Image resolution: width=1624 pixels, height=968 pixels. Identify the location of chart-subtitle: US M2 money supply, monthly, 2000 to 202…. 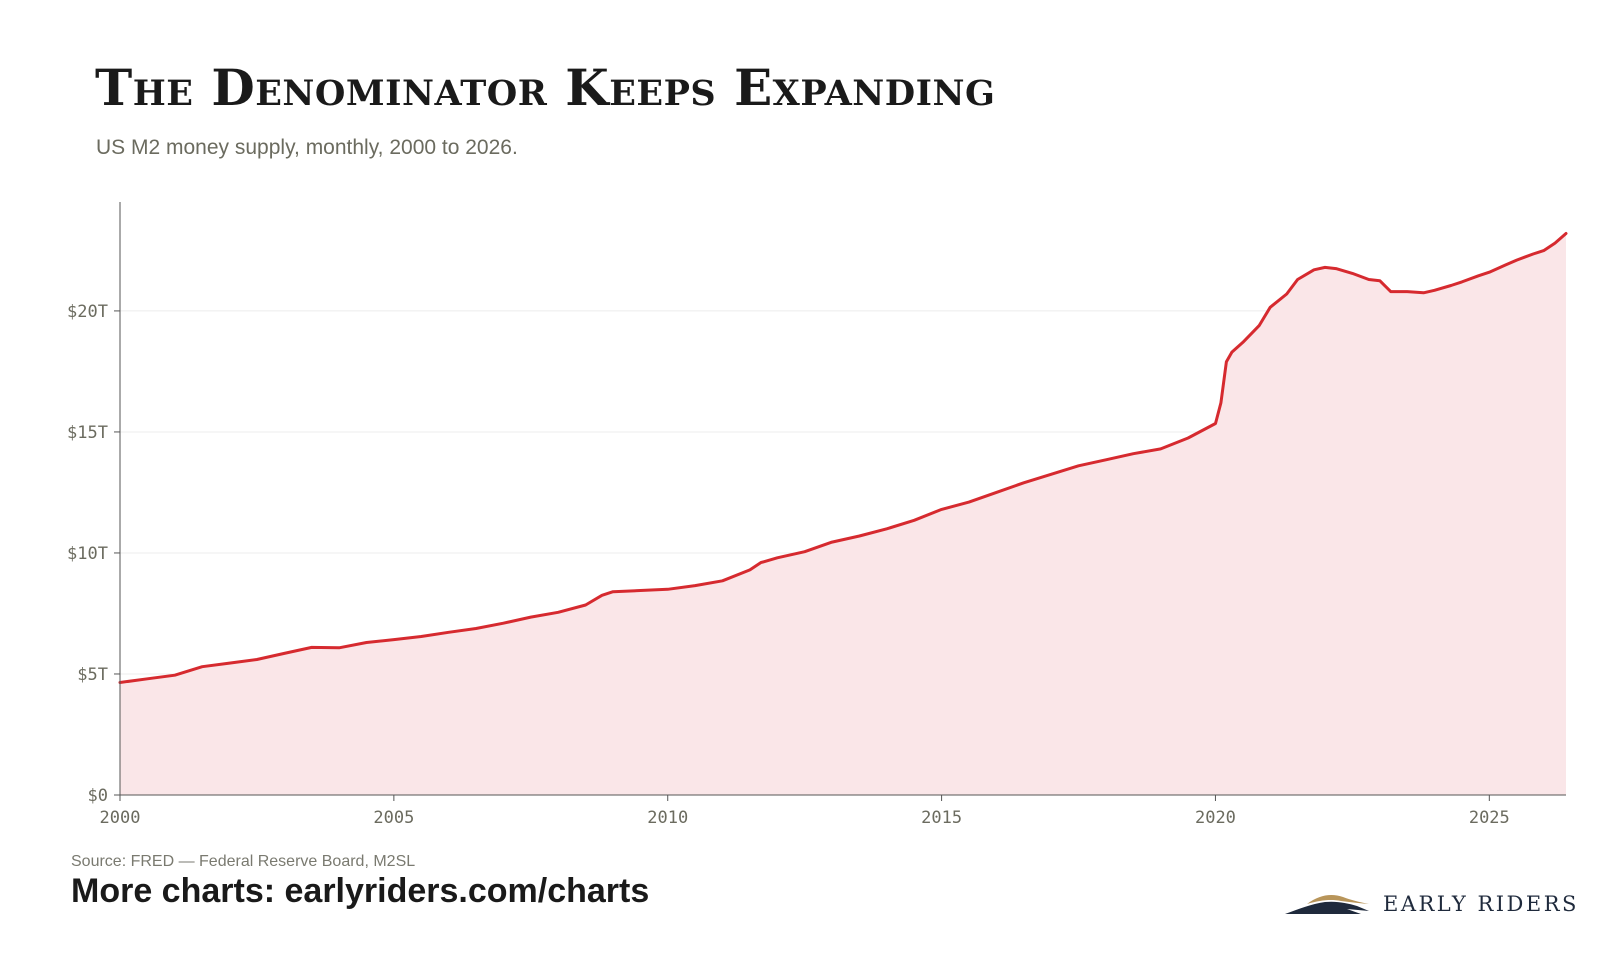
(307, 147).